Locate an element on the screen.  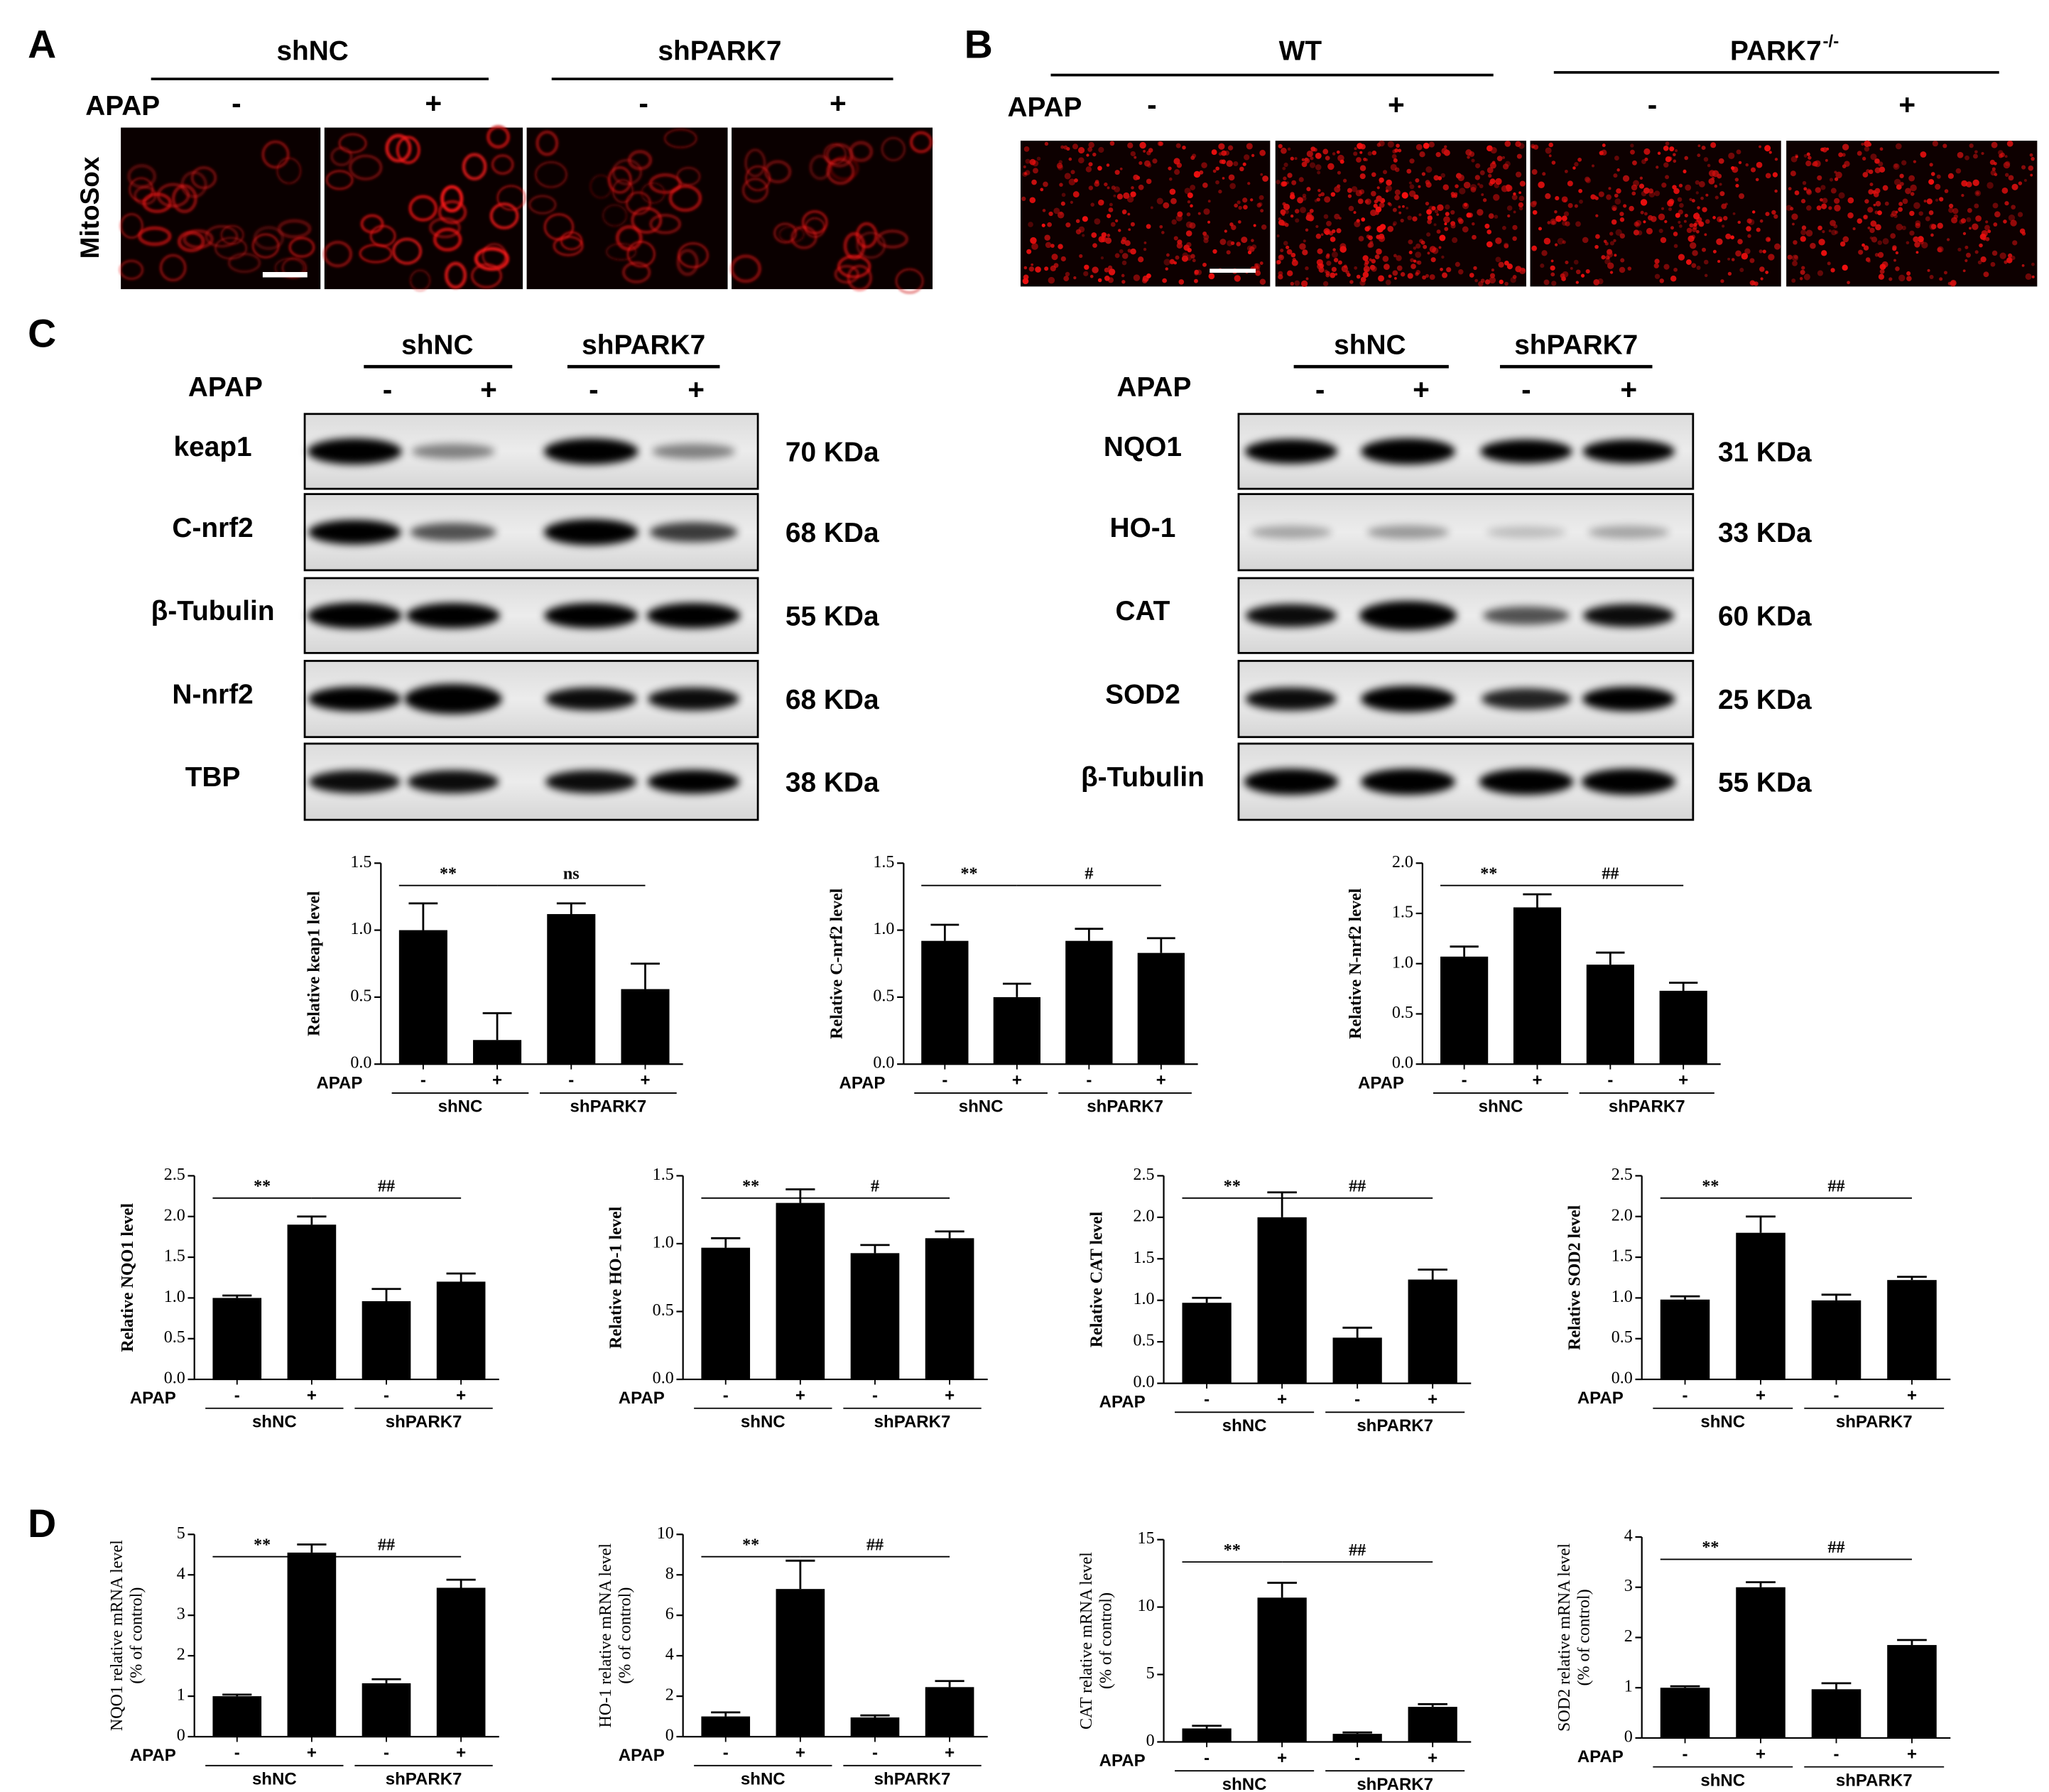
y-tick-label: 0.5 is located at coordinates (174, 1338).